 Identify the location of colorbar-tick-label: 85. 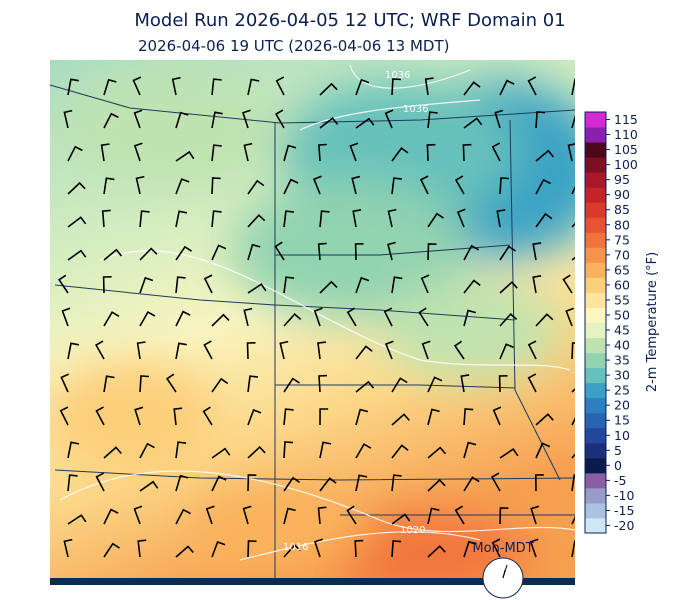
(622, 209).